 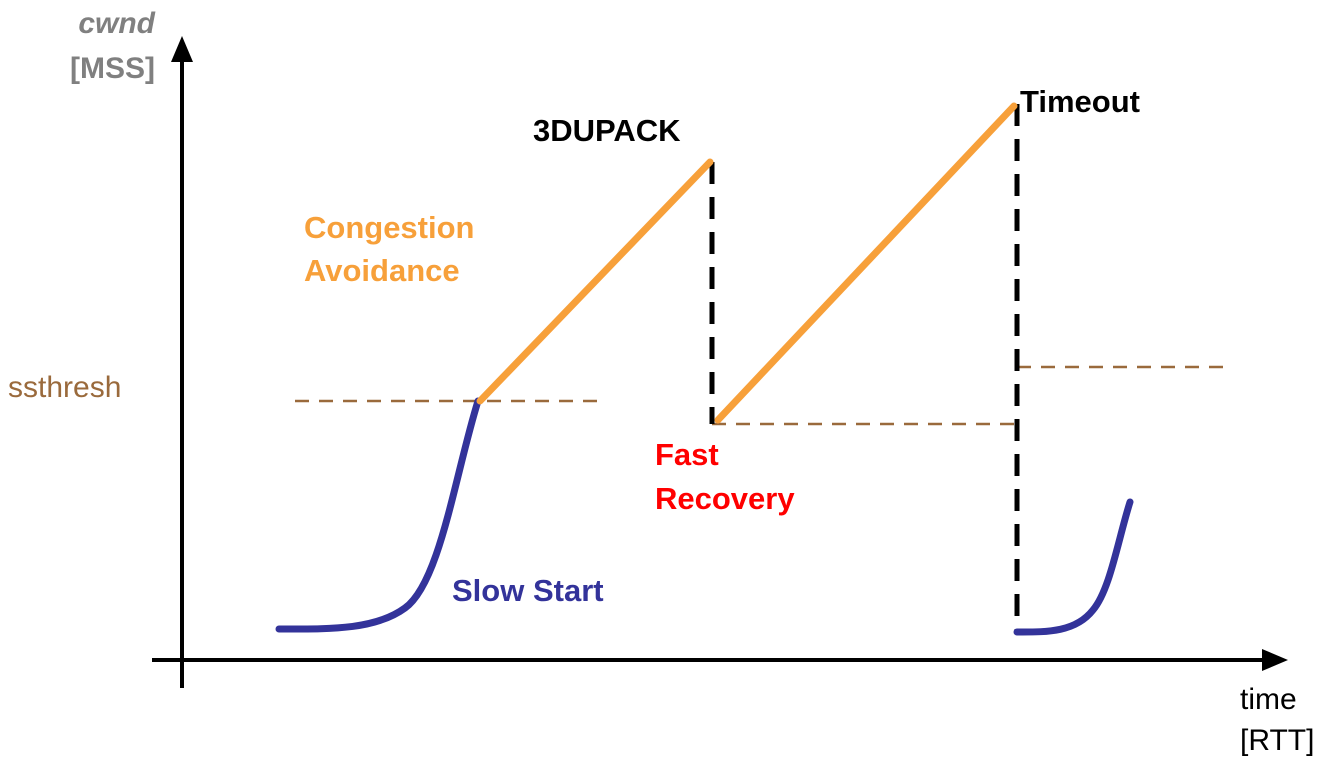 What do you see at coordinates (64, 387) in the screenshot?
I see `ssthresh-label: ssthresh` at bounding box center [64, 387].